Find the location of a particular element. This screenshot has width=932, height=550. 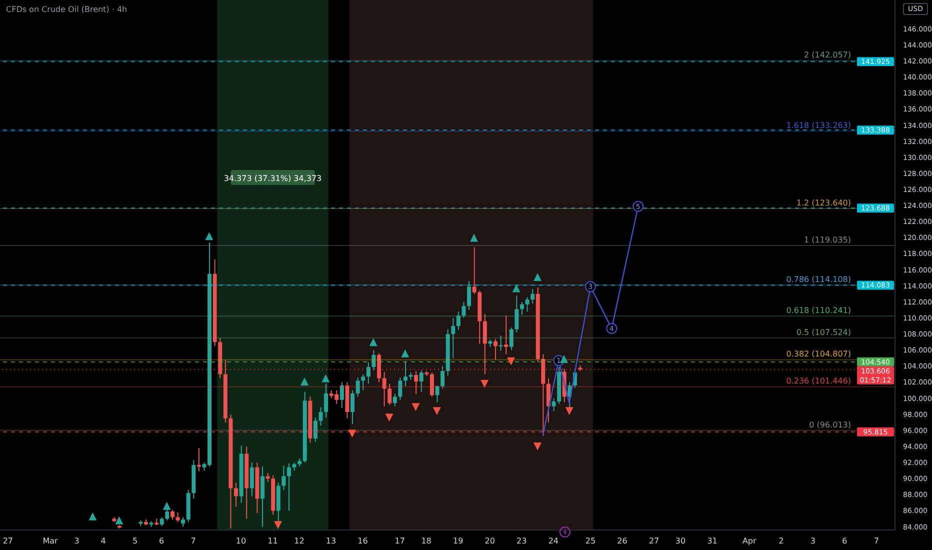

annotation: 34.373 (37.31%) 34,373 is located at coordinates (273, 178).